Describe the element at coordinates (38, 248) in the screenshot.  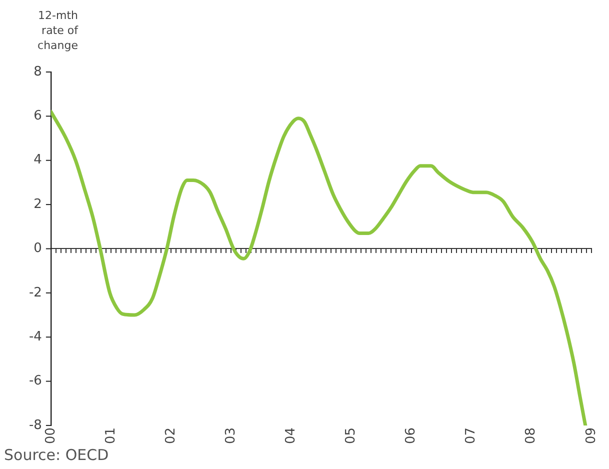
I see `y-tick-label: 0` at that location.